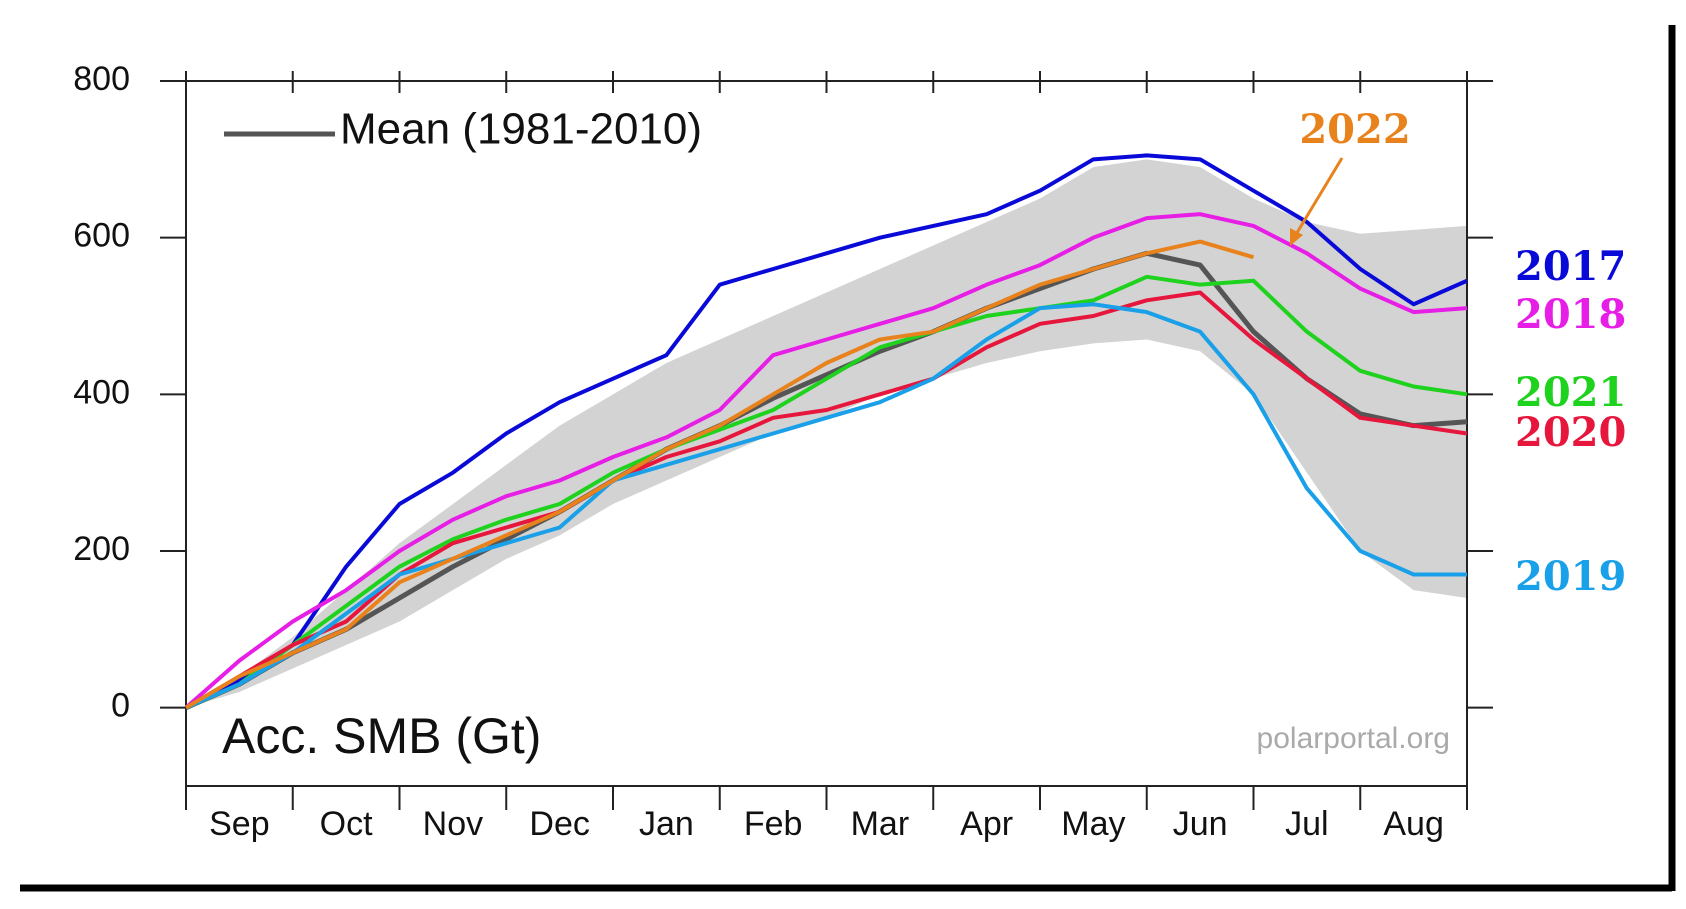 This screenshot has width=1686, height=909. I want to click on x-tick-label: Nov, so click(453, 824).